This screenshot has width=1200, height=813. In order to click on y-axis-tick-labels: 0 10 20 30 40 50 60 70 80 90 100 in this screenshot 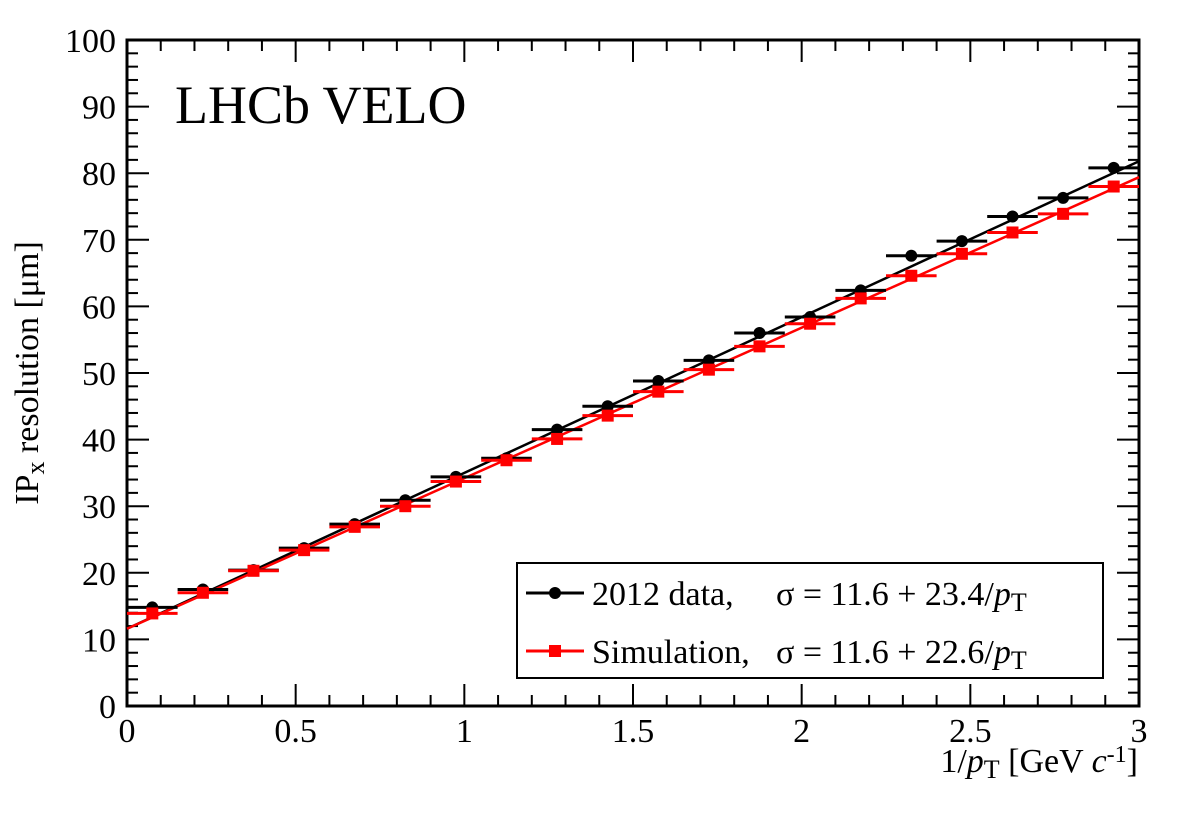, I will do `click(90, 374)`.